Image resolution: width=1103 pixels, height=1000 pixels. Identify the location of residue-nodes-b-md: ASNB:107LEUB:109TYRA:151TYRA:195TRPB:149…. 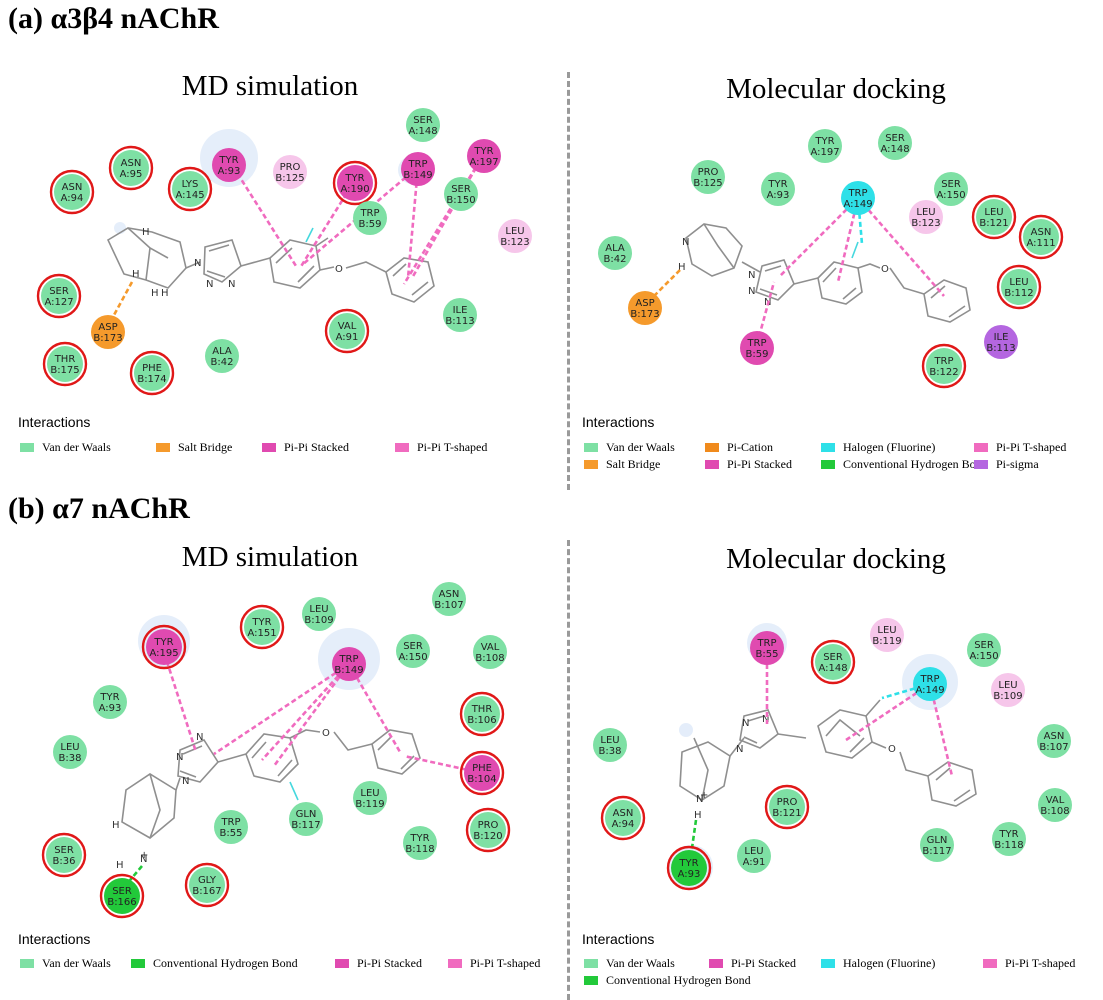
(276, 750).